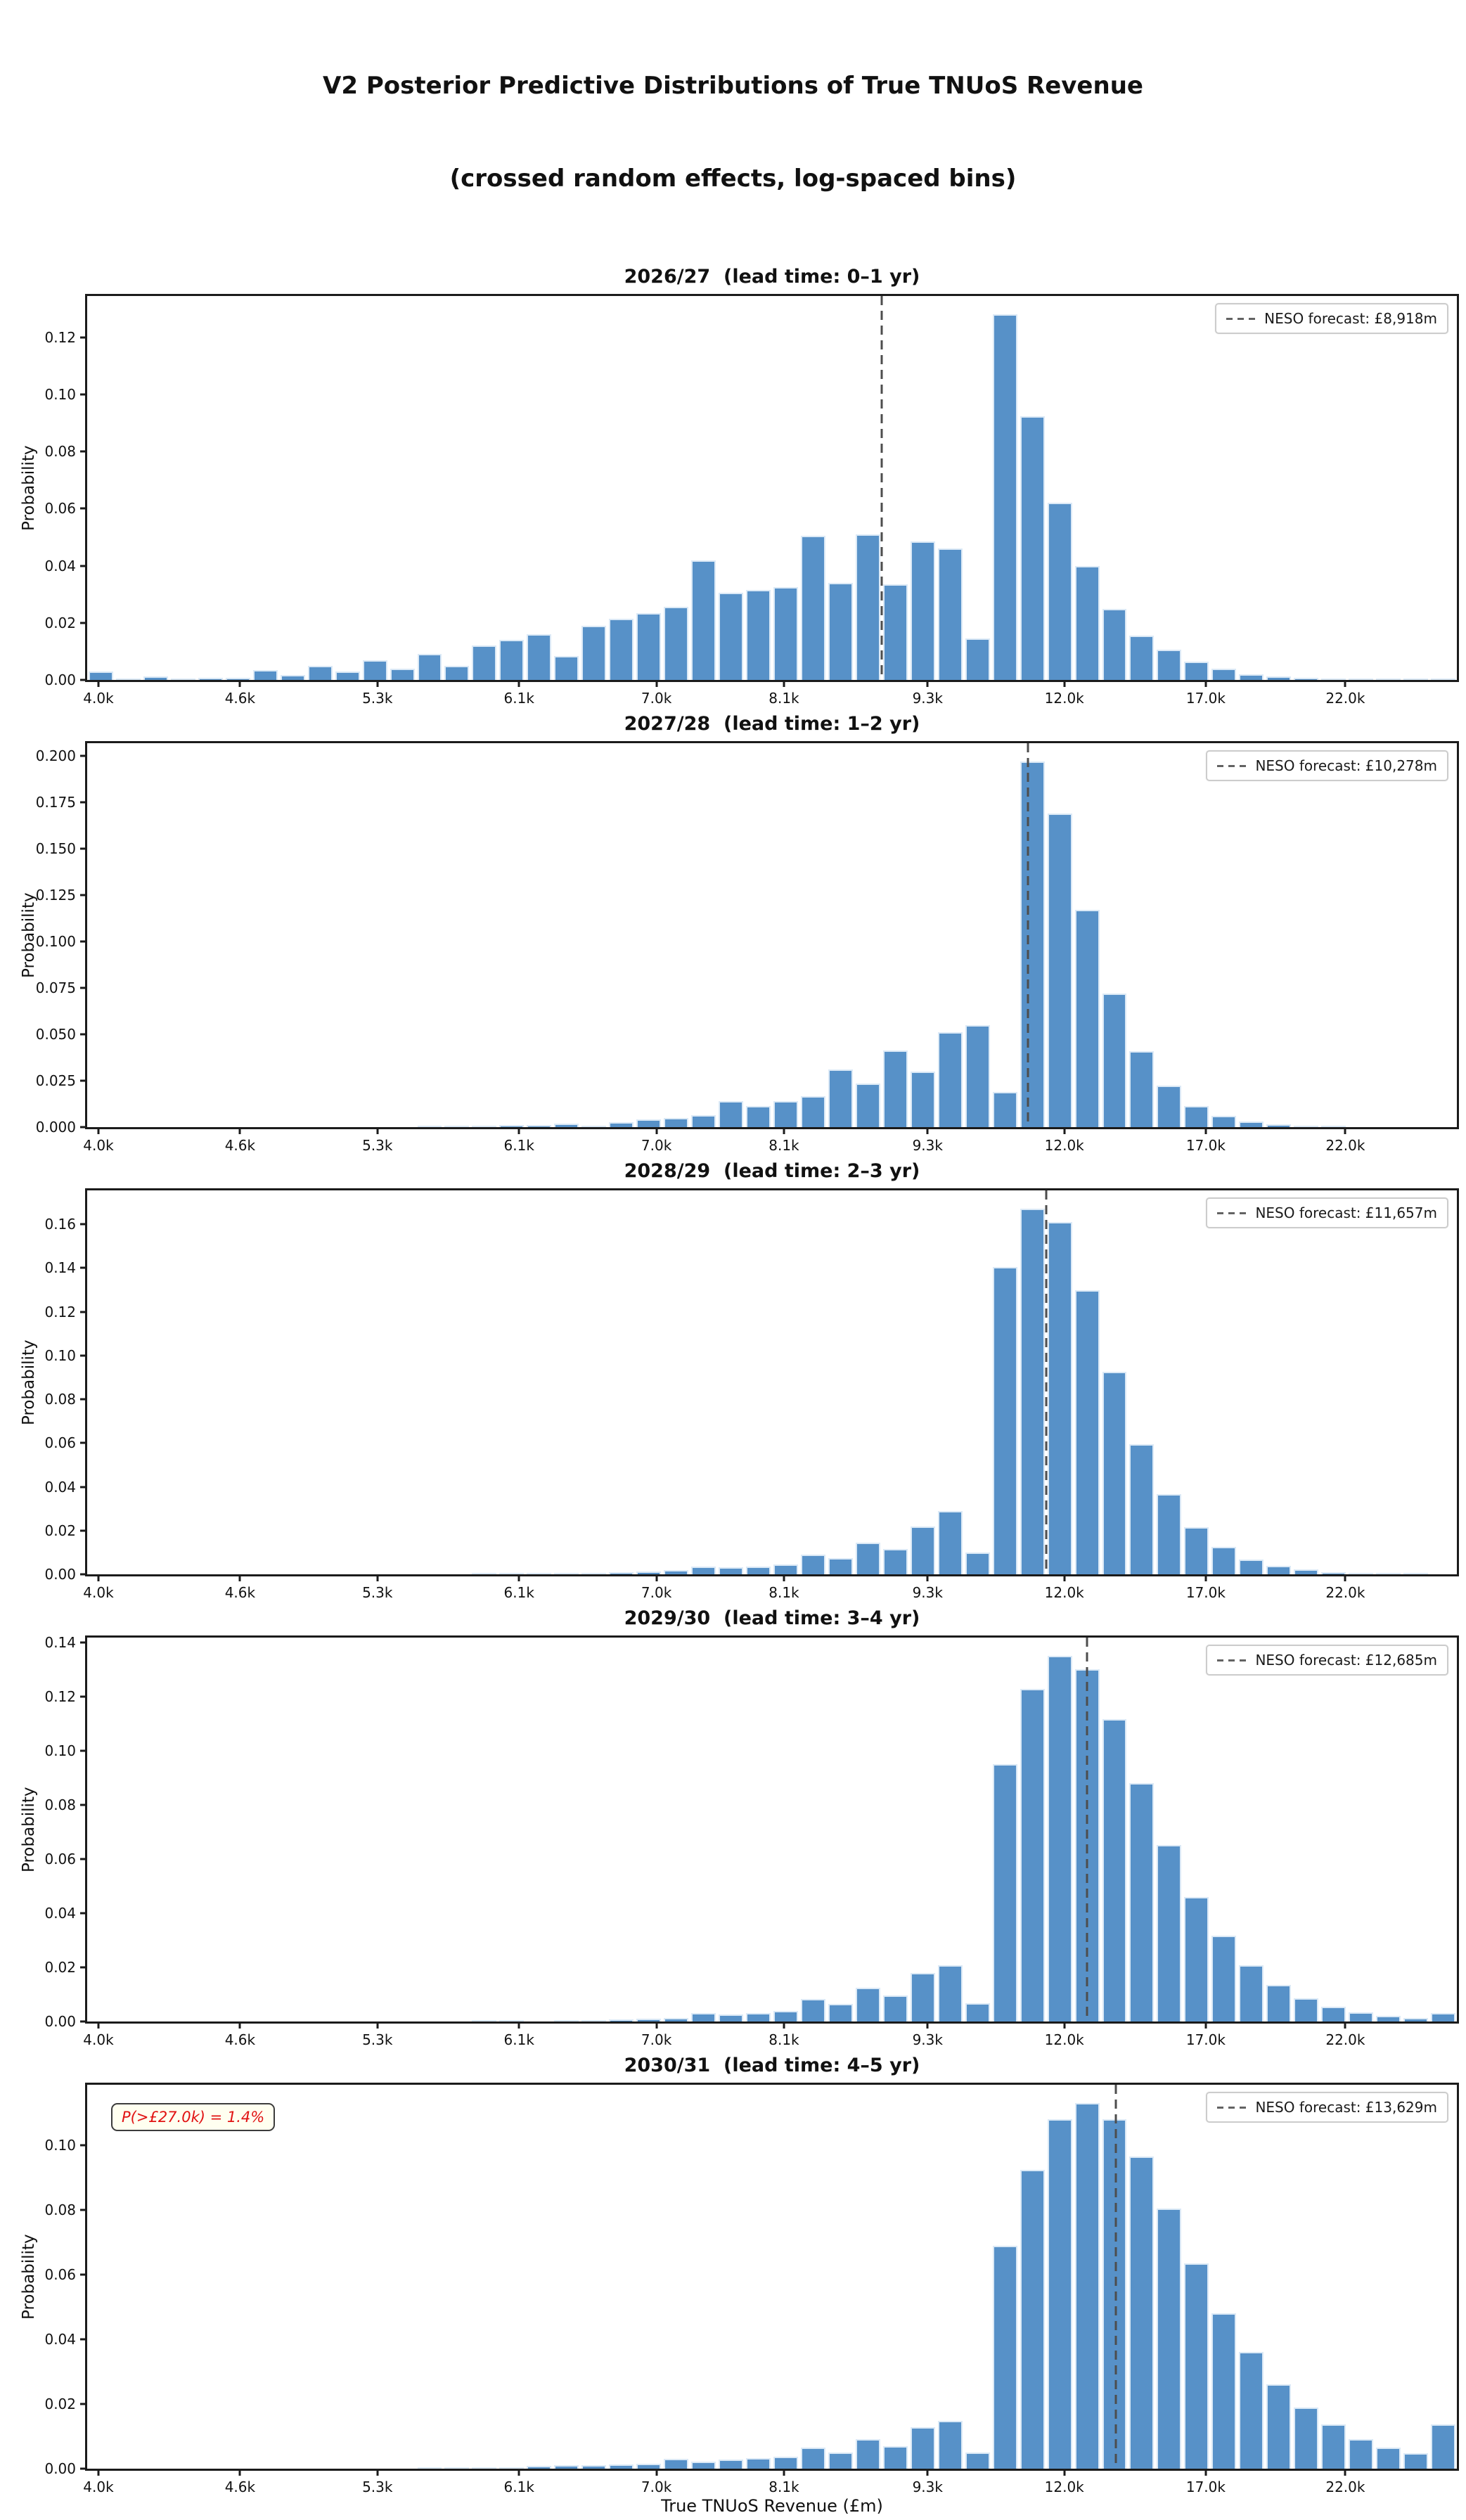 This screenshot has width=1466, height=2520. What do you see at coordinates (1205, 698) in the screenshot?
I see `x-tick-label: 17.0k` at bounding box center [1205, 698].